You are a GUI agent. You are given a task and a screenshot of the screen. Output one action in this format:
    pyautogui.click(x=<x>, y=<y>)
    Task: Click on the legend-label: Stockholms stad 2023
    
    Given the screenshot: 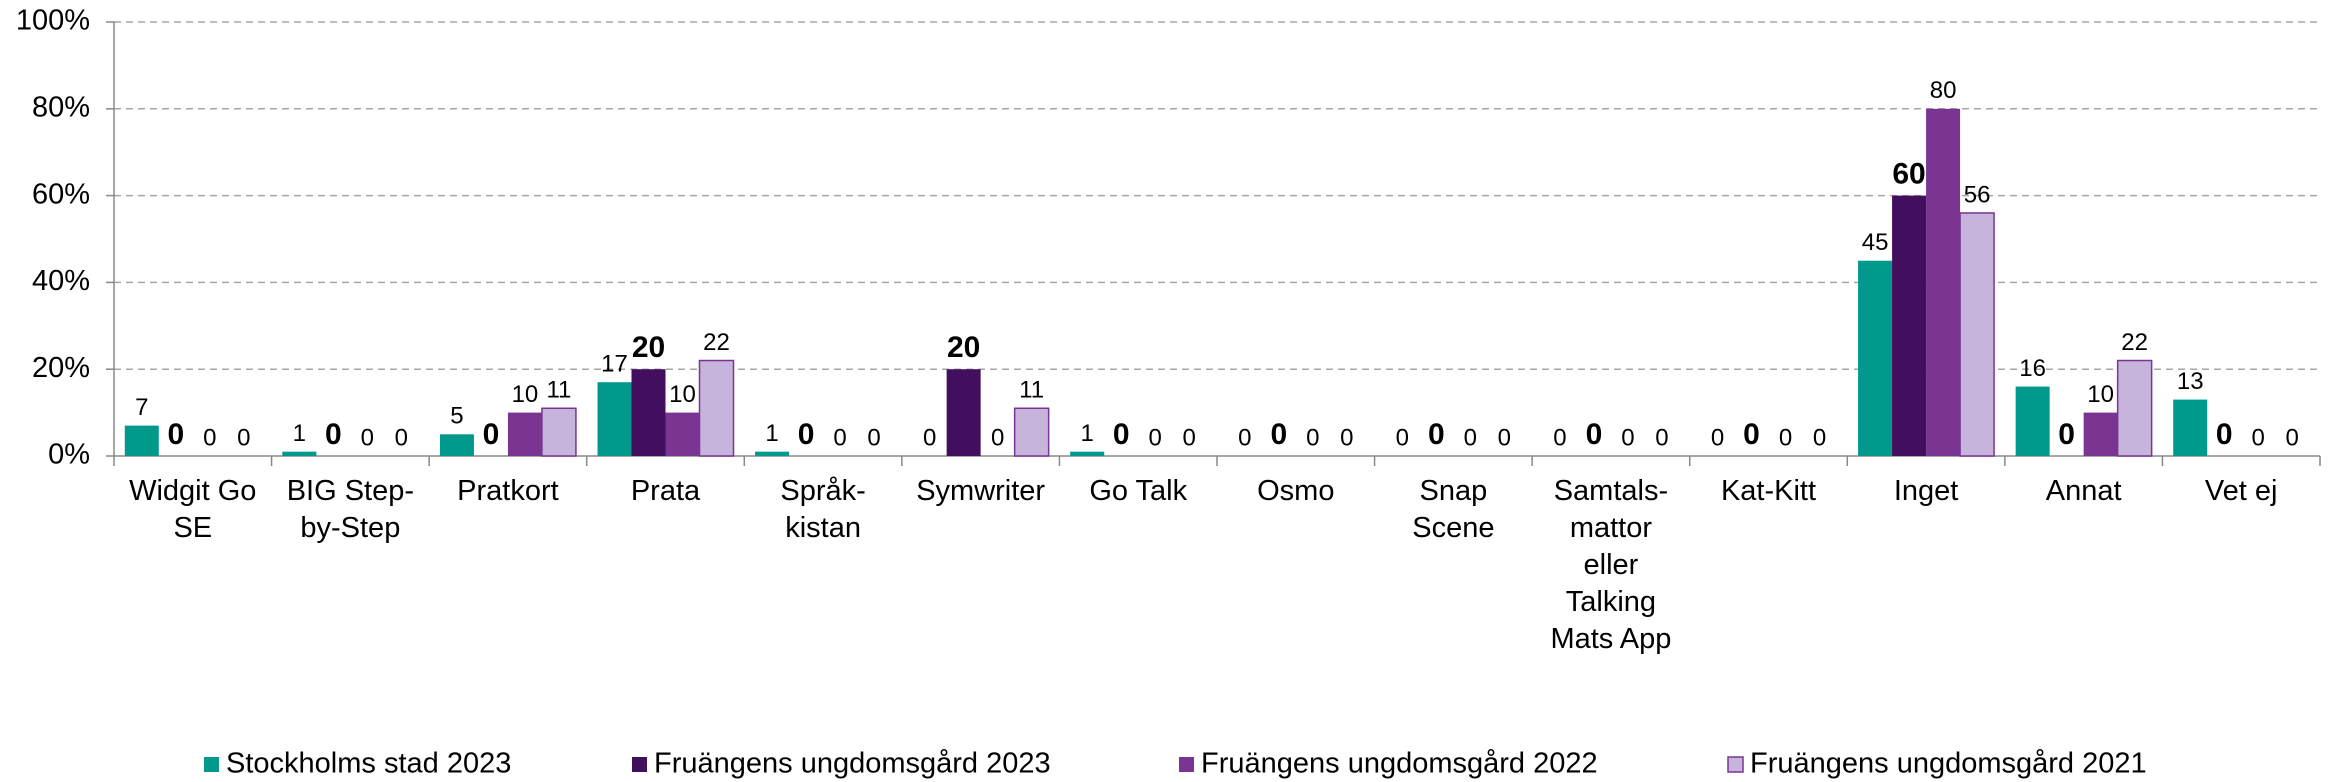 What is the action you would take?
    pyautogui.click(x=368, y=764)
    